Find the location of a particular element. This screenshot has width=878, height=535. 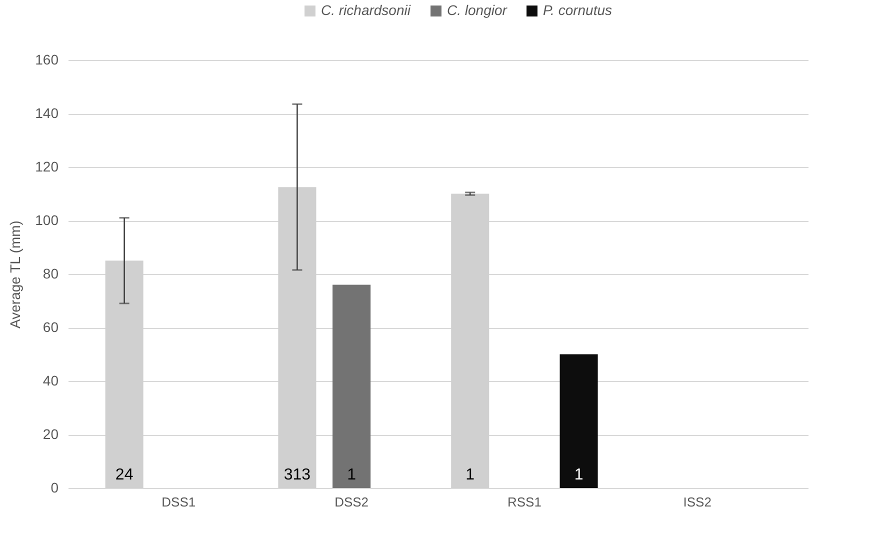

legend-label: C. longior is located at coordinates (477, 10).